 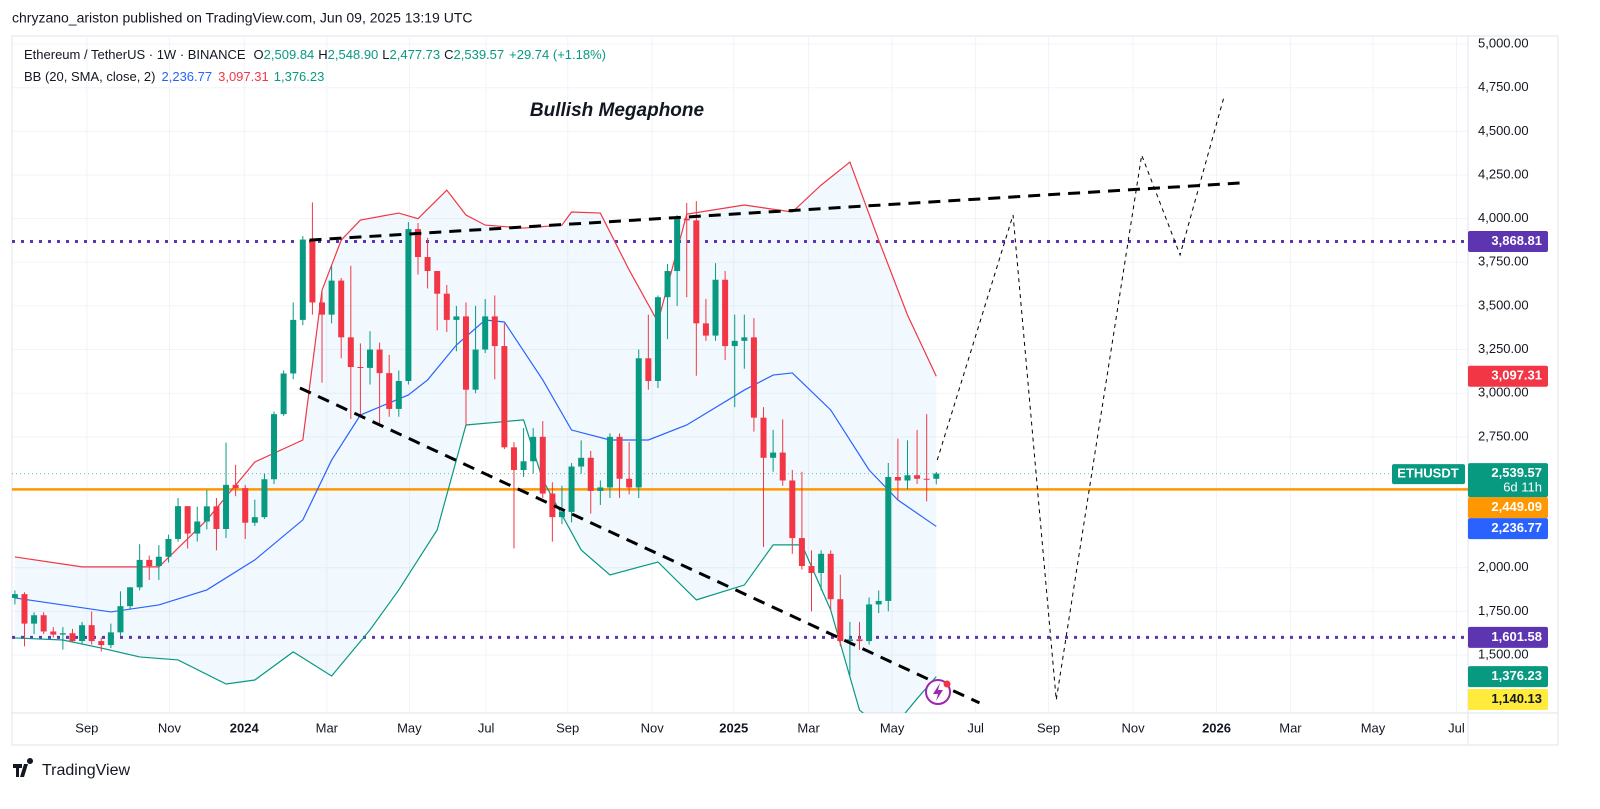 What do you see at coordinates (1216, 727) in the screenshot?
I see `x-tick-label: 2026` at bounding box center [1216, 727].